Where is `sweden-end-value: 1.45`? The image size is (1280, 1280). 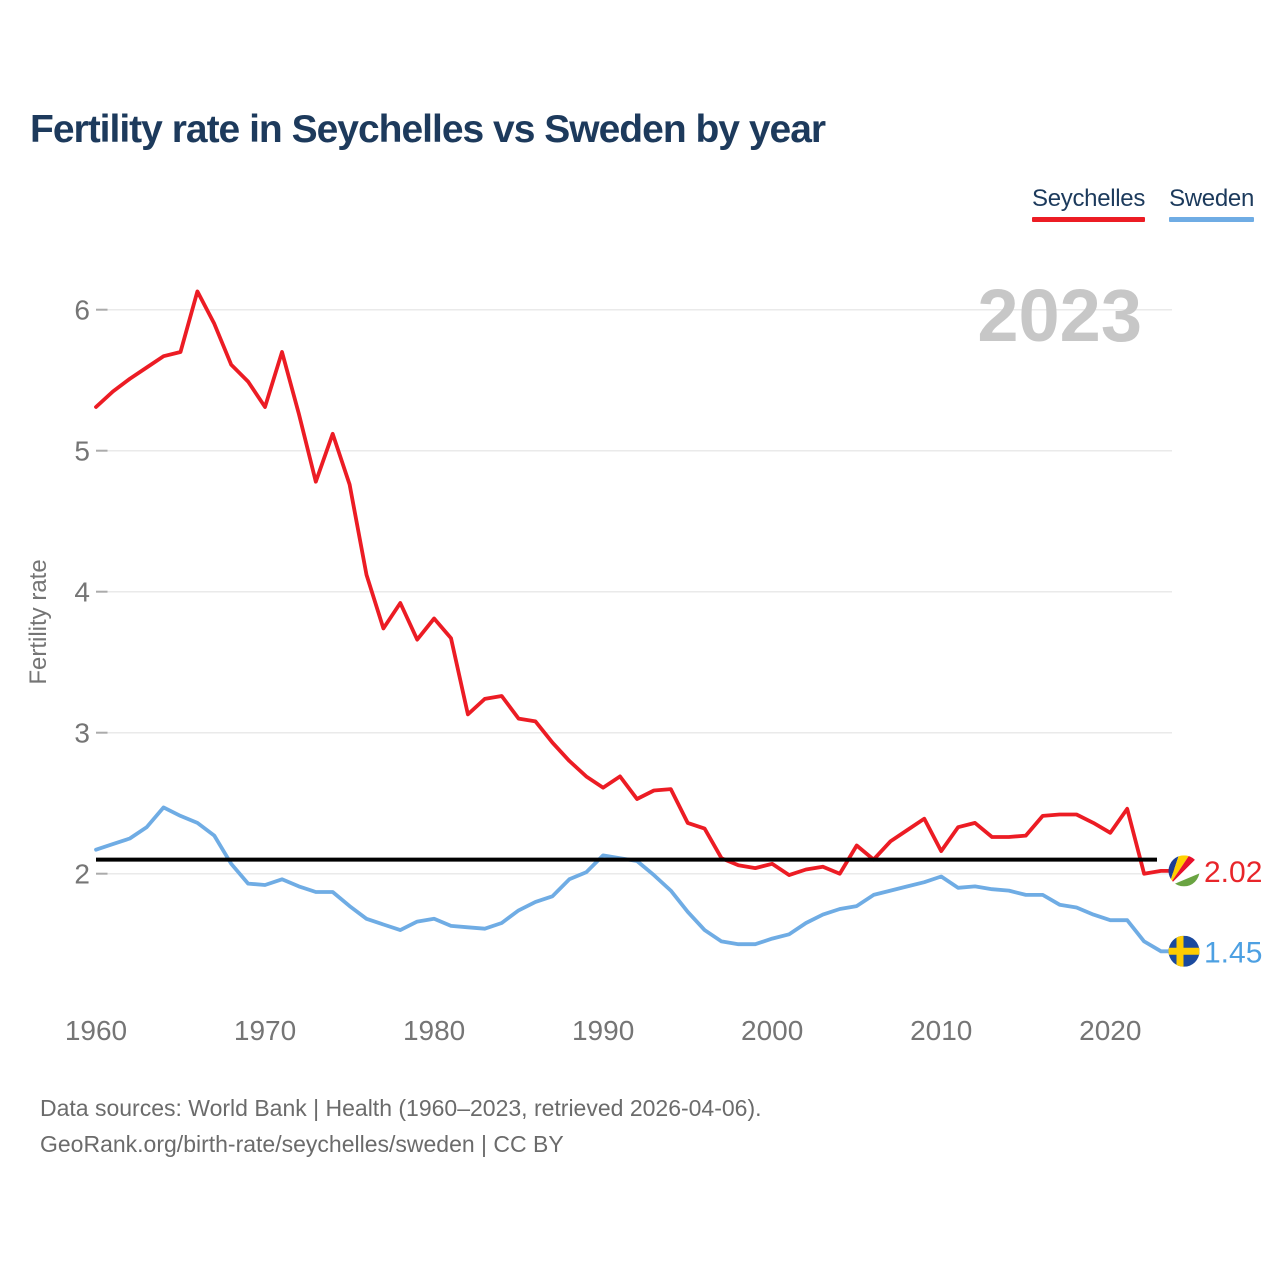
sweden-end-value: 1.45 is located at coordinates (1233, 952).